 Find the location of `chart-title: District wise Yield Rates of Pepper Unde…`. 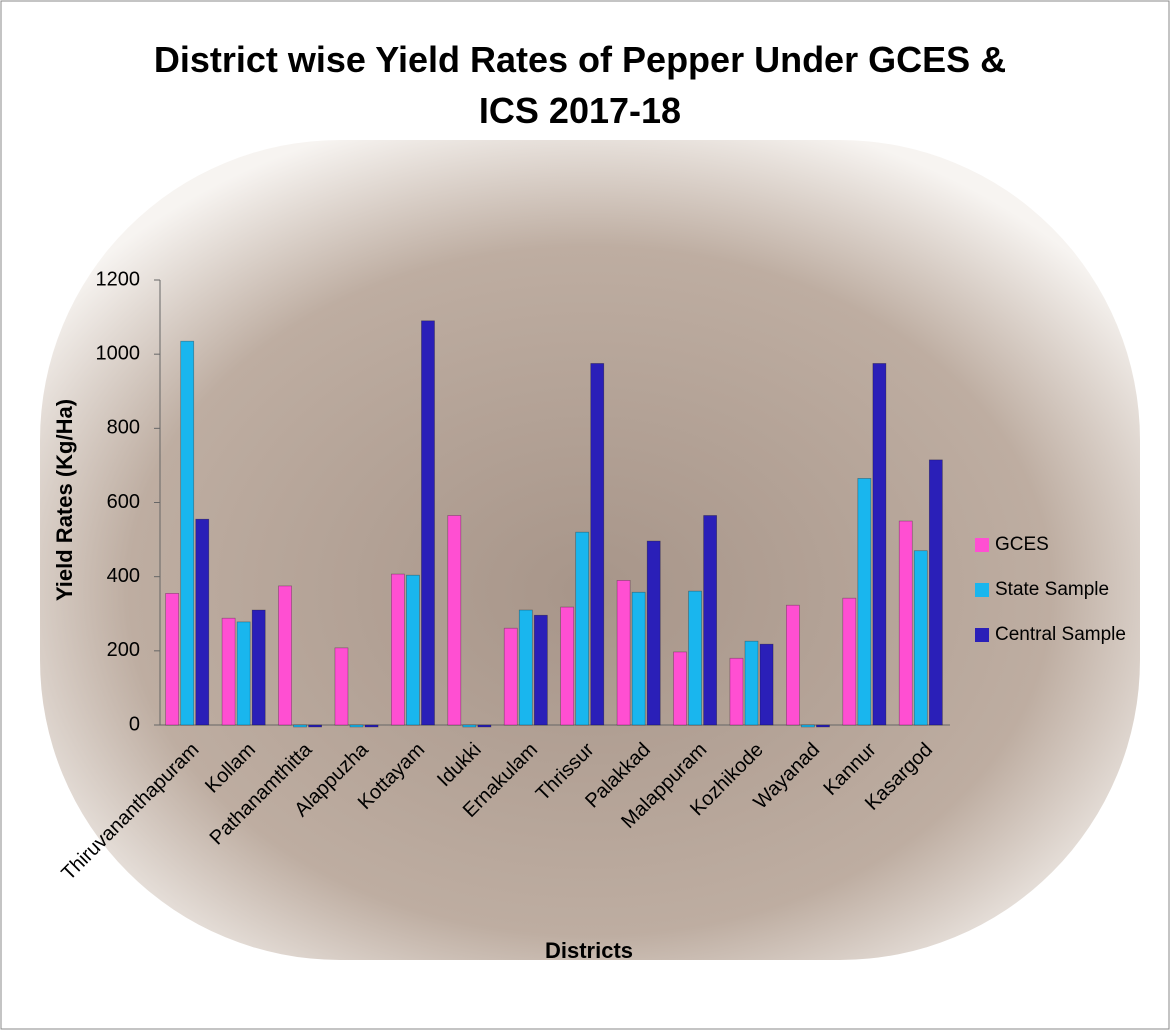

chart-title: District wise Yield Rates of Pepper Unde… is located at coordinates (580, 85).